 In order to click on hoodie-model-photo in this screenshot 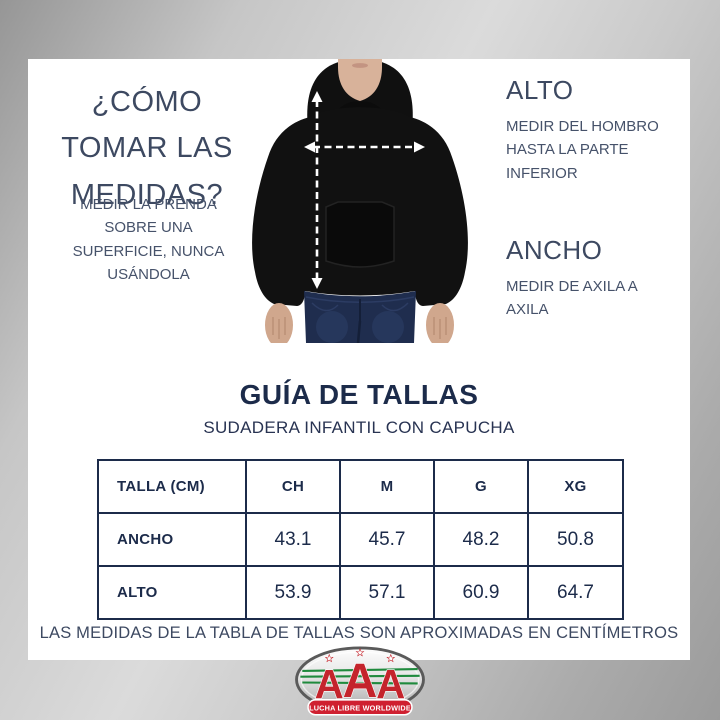, I will do `click(360, 201)`.